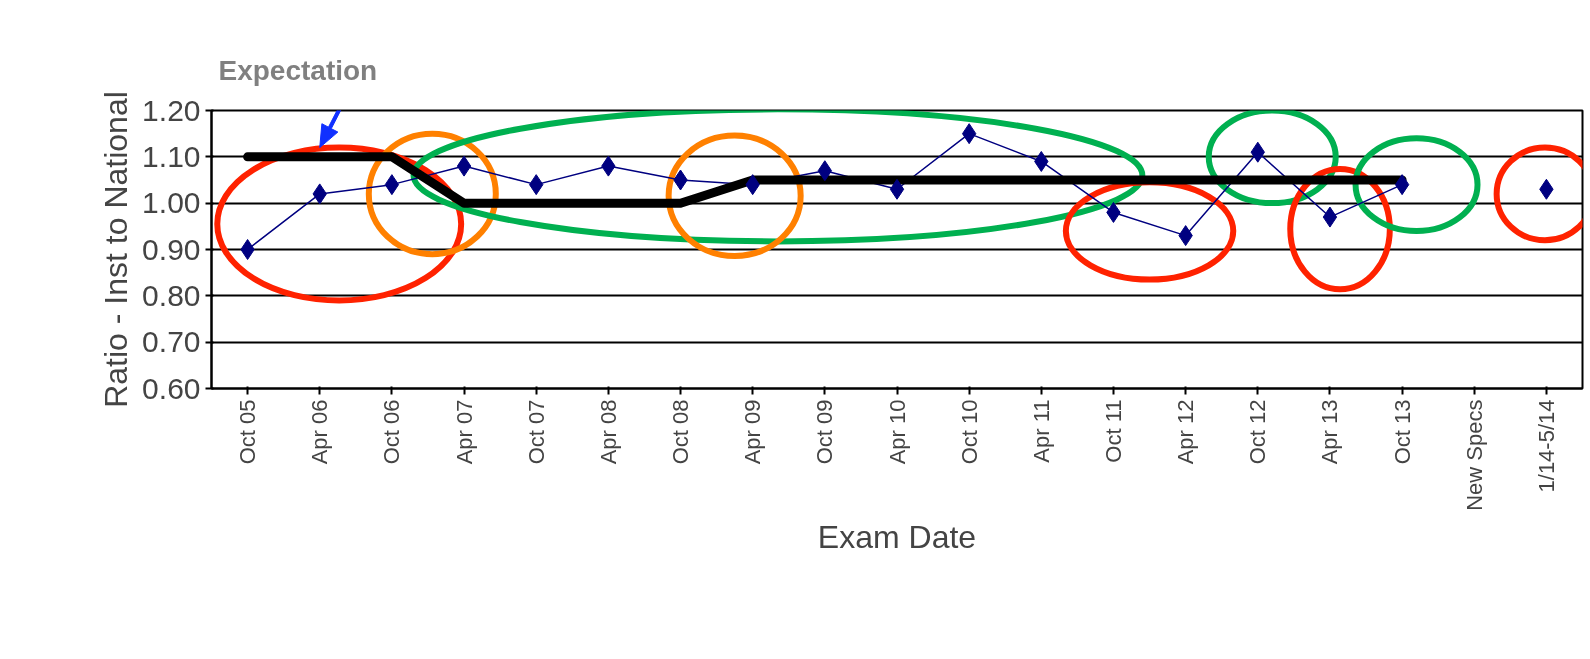 This screenshot has height=659, width=1590. Describe the element at coordinates (171, 388) in the screenshot. I see `y-tick-label: 0.60` at that location.